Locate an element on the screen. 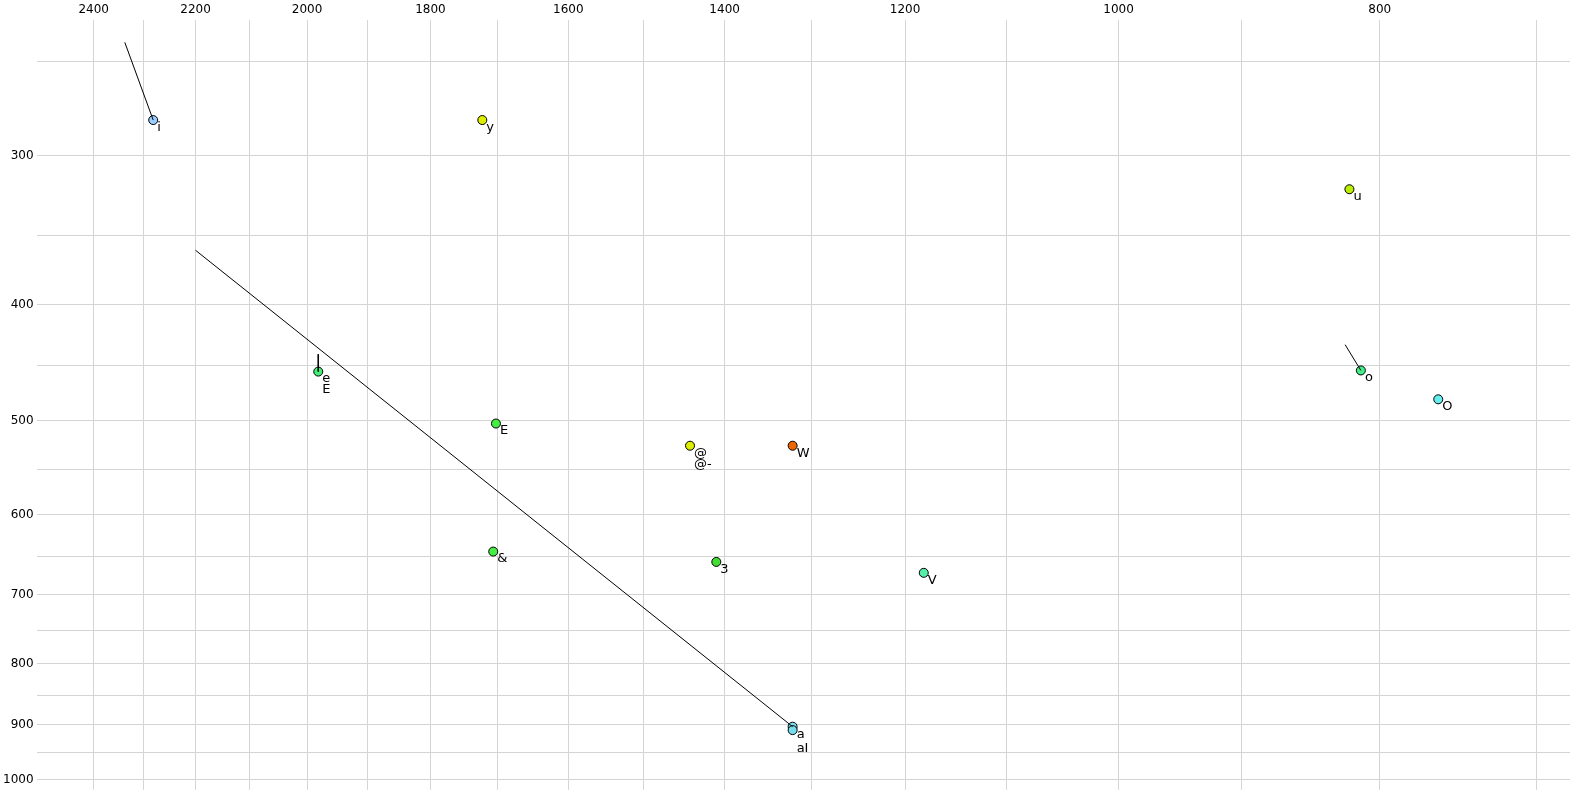  annotation: i is located at coordinates (159, 126).